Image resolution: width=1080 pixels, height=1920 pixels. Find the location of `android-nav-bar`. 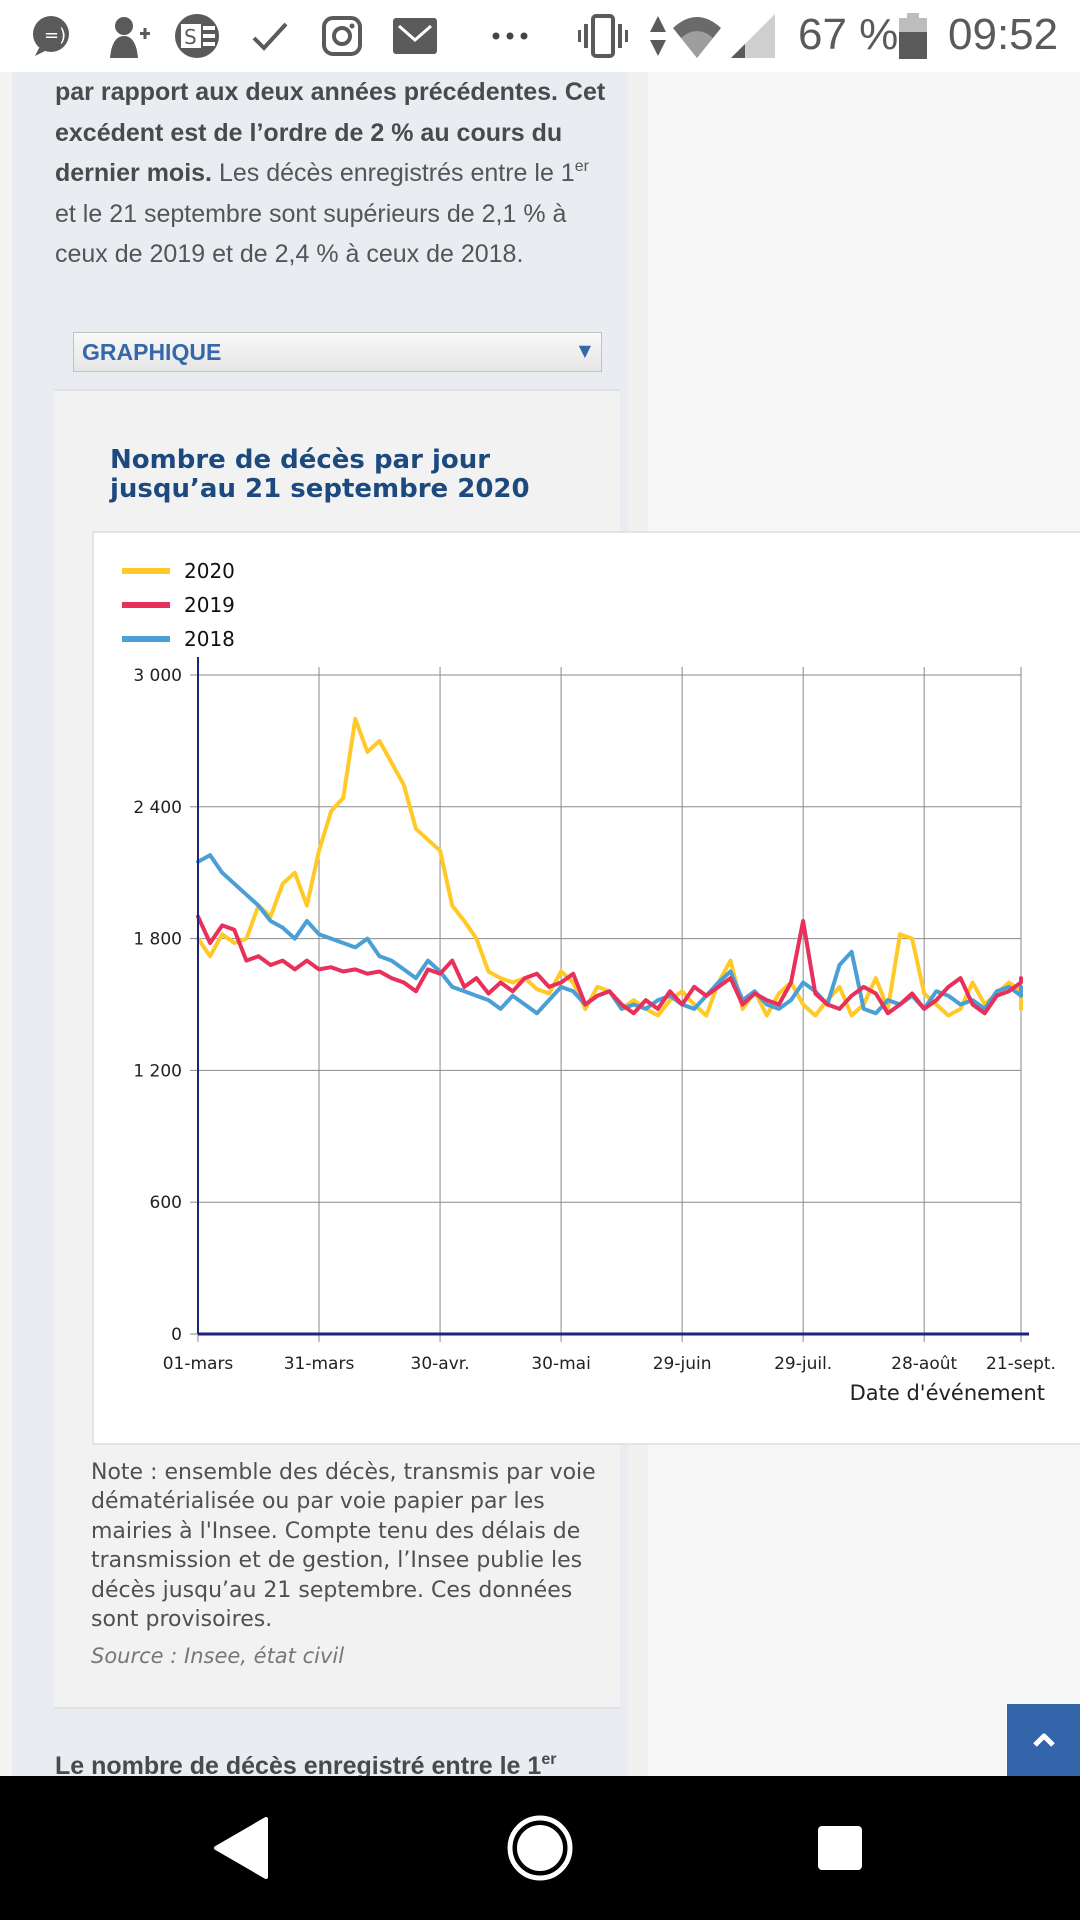

android-nav-bar is located at coordinates (540, 1848).